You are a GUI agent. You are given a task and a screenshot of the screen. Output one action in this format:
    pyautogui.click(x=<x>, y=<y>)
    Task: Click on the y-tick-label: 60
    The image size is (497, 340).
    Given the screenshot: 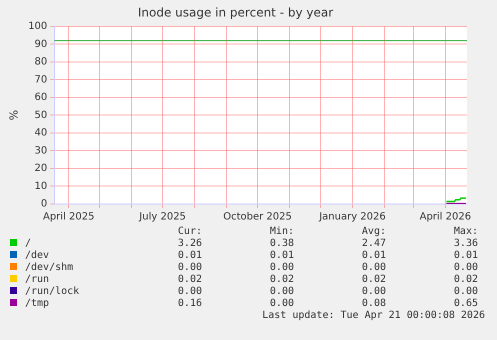 What is the action you would take?
    pyautogui.click(x=41, y=98)
    